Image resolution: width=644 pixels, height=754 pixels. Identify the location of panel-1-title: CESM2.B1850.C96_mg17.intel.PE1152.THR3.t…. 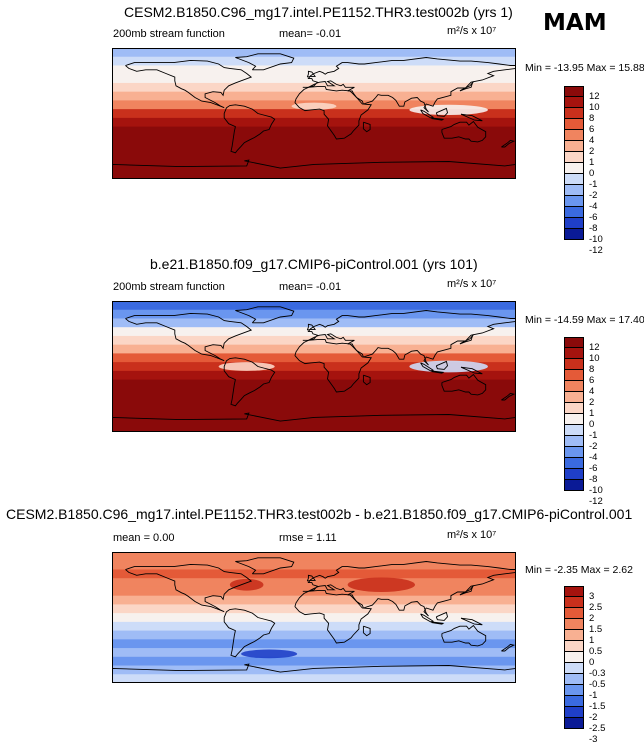
(318, 12).